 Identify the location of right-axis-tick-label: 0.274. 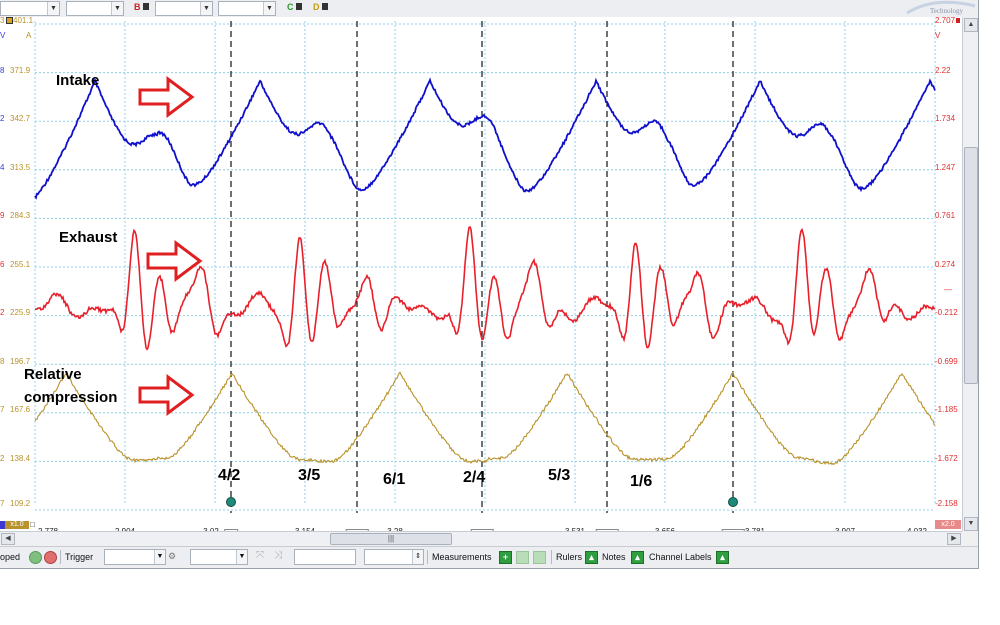
(945, 264).